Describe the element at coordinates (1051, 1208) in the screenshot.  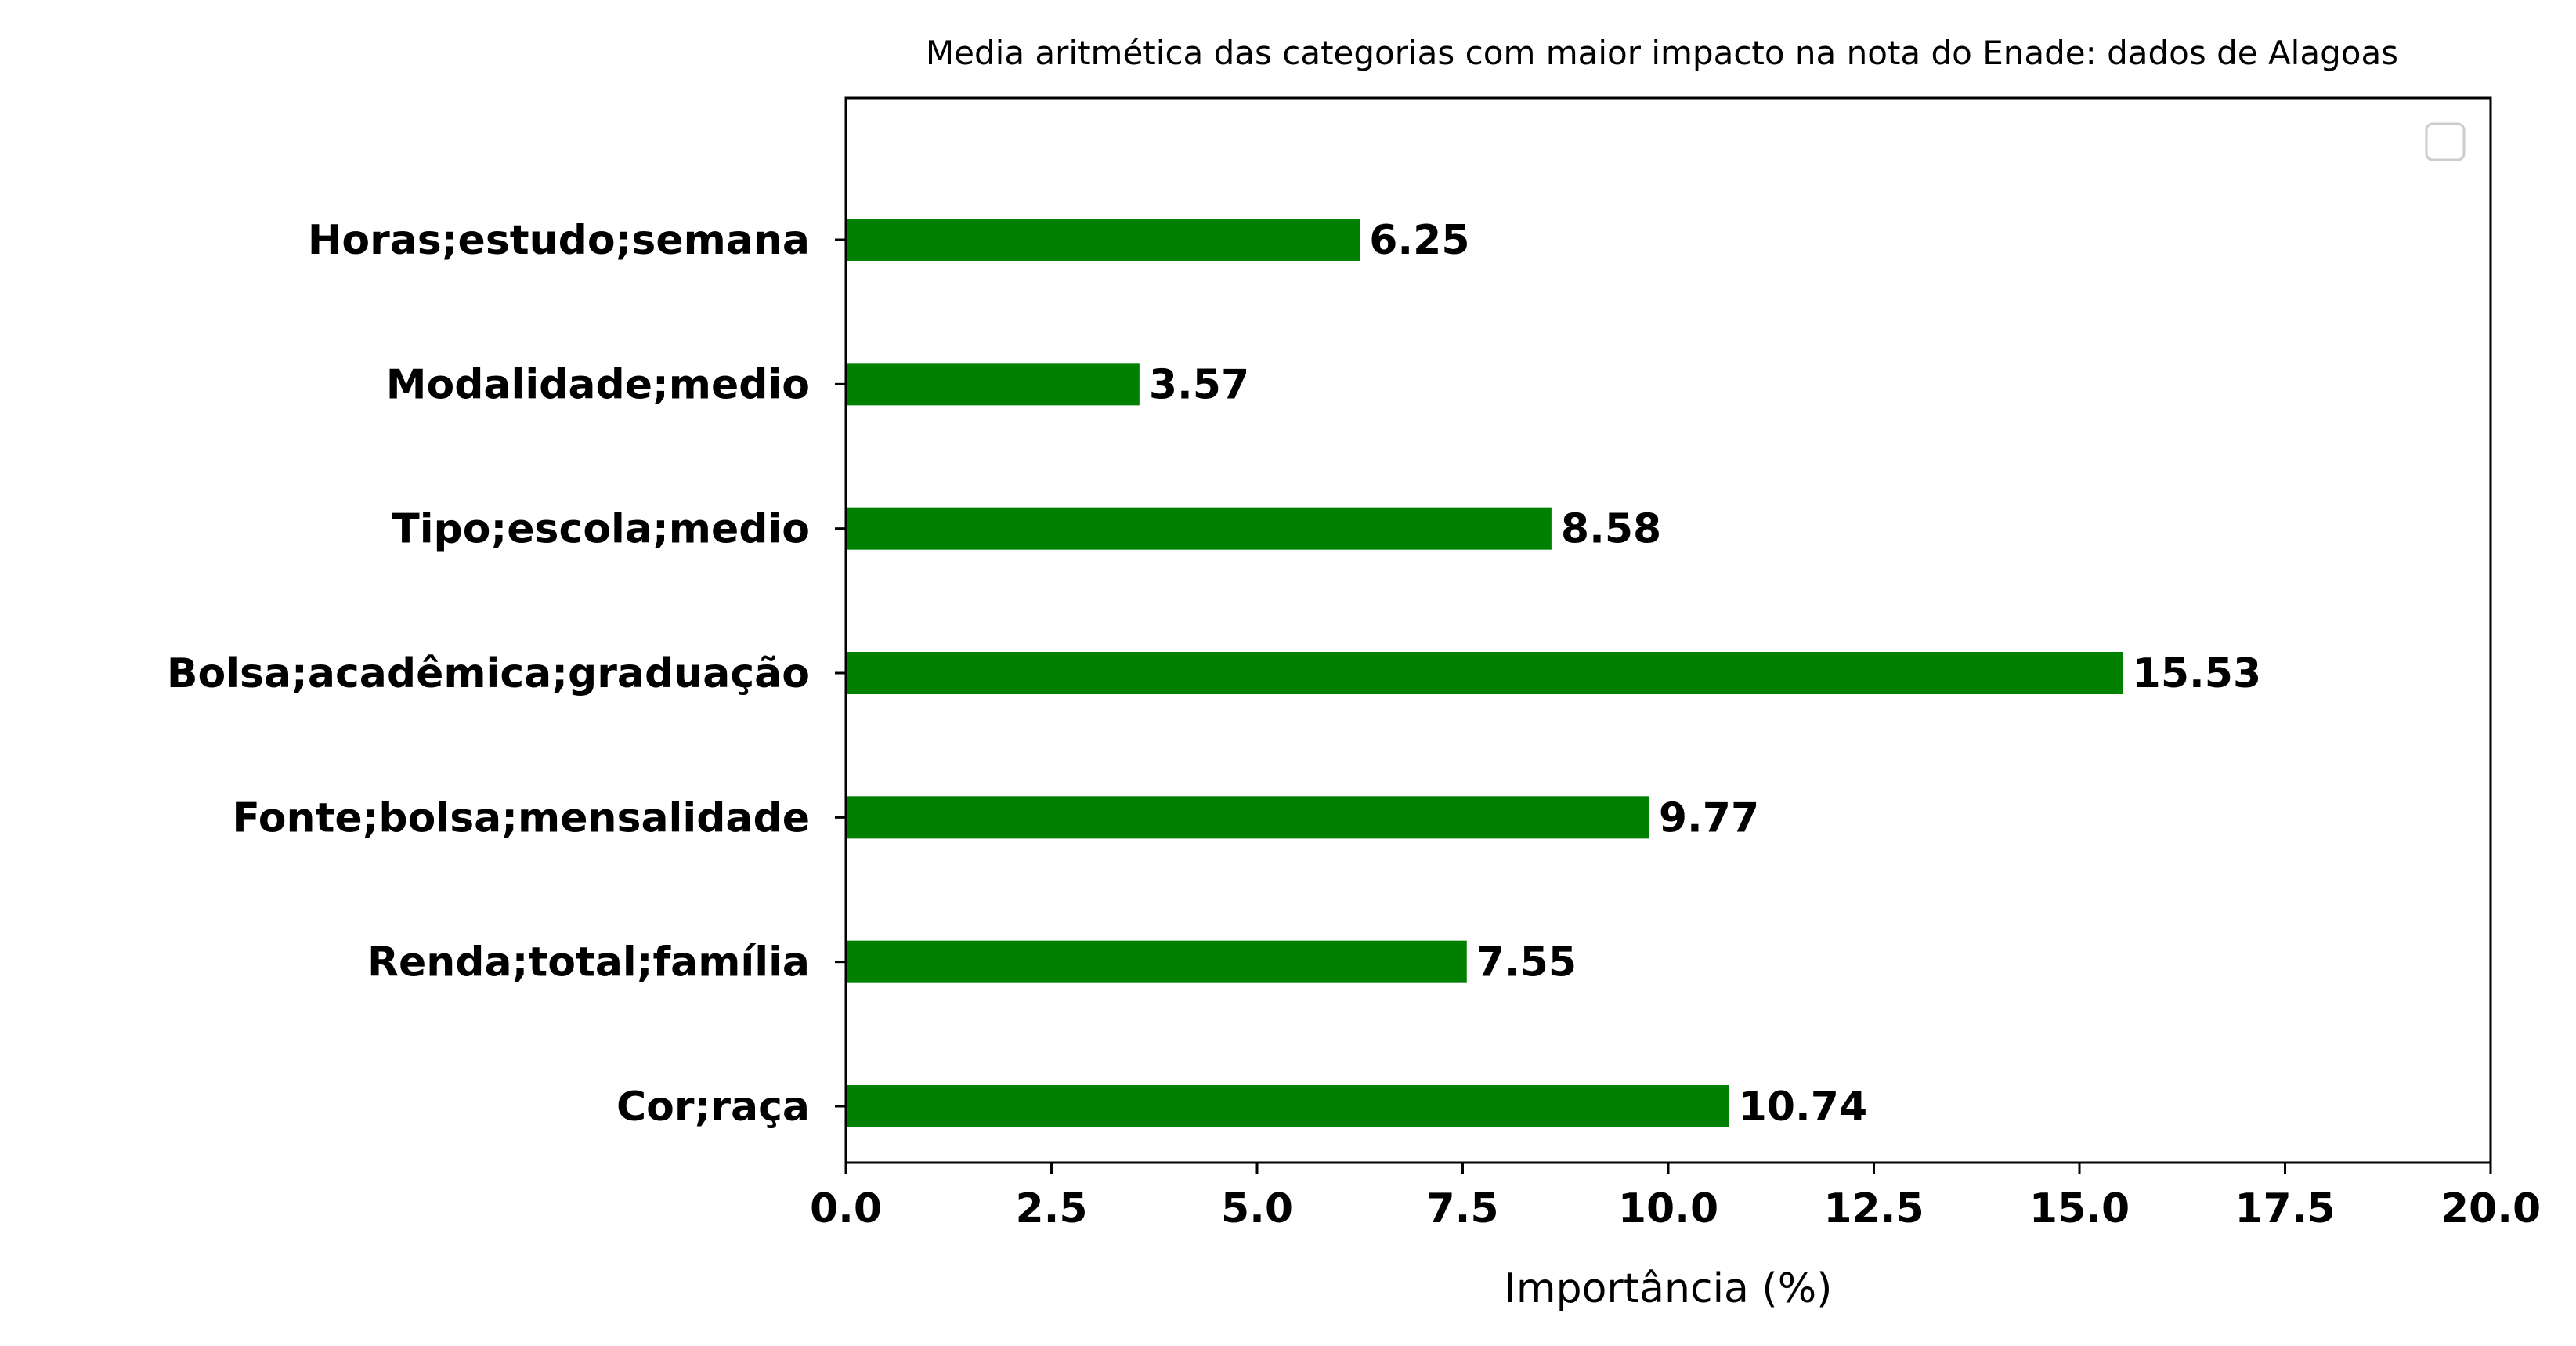
I see `x-tick-label: 2.5` at that location.